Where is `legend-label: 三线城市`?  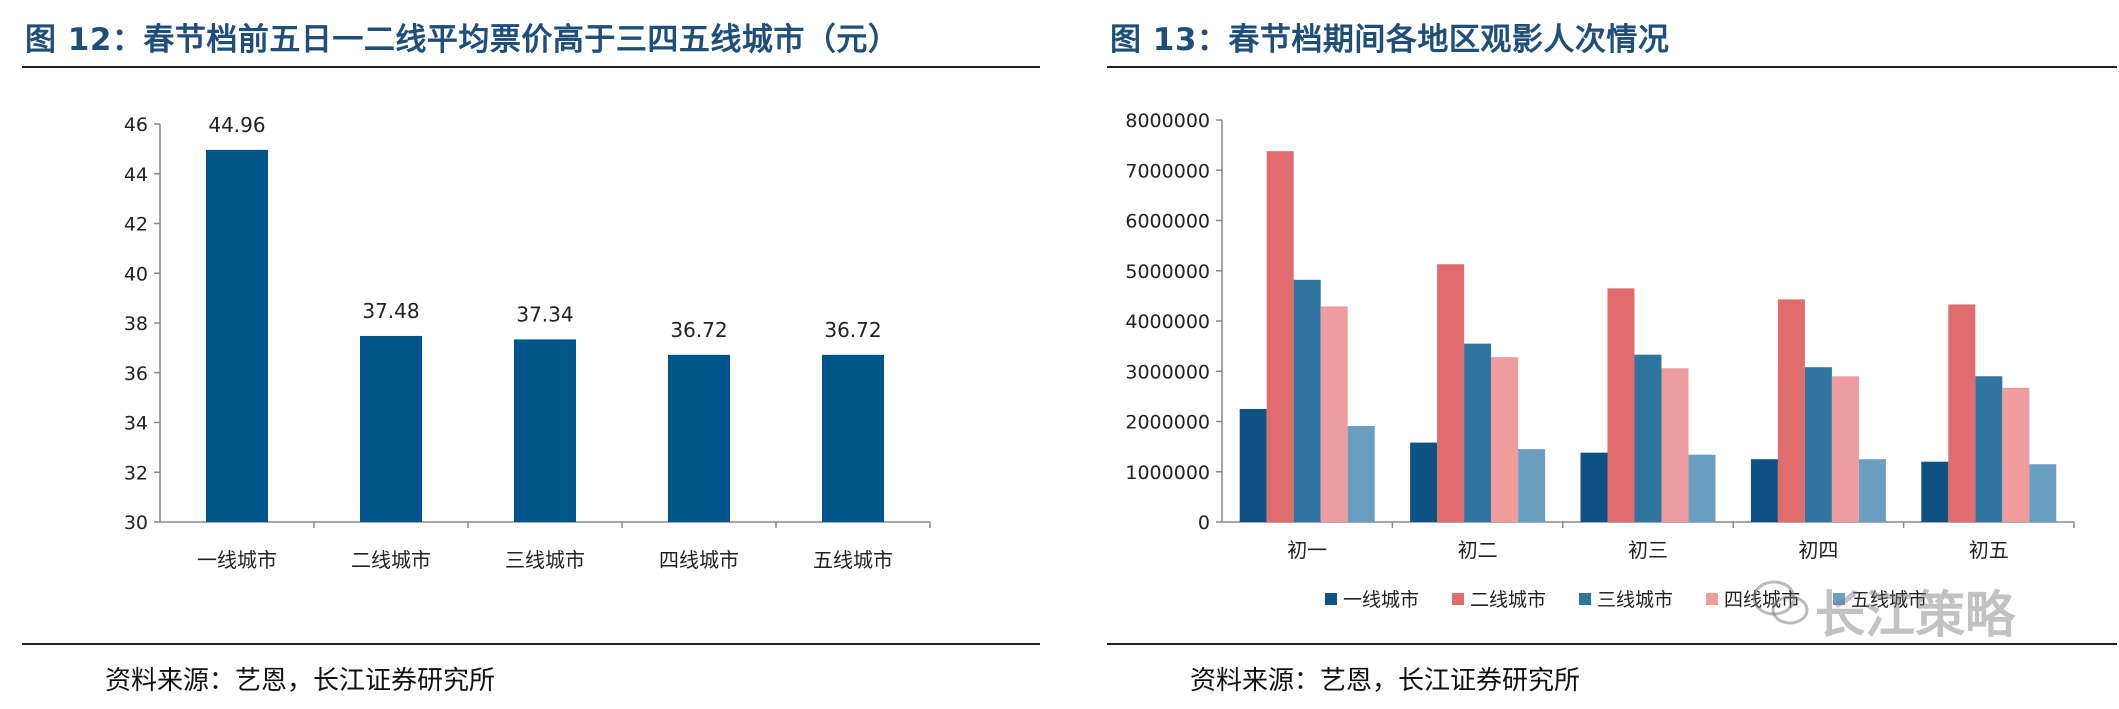 legend-label: 三线城市 is located at coordinates (1635, 600).